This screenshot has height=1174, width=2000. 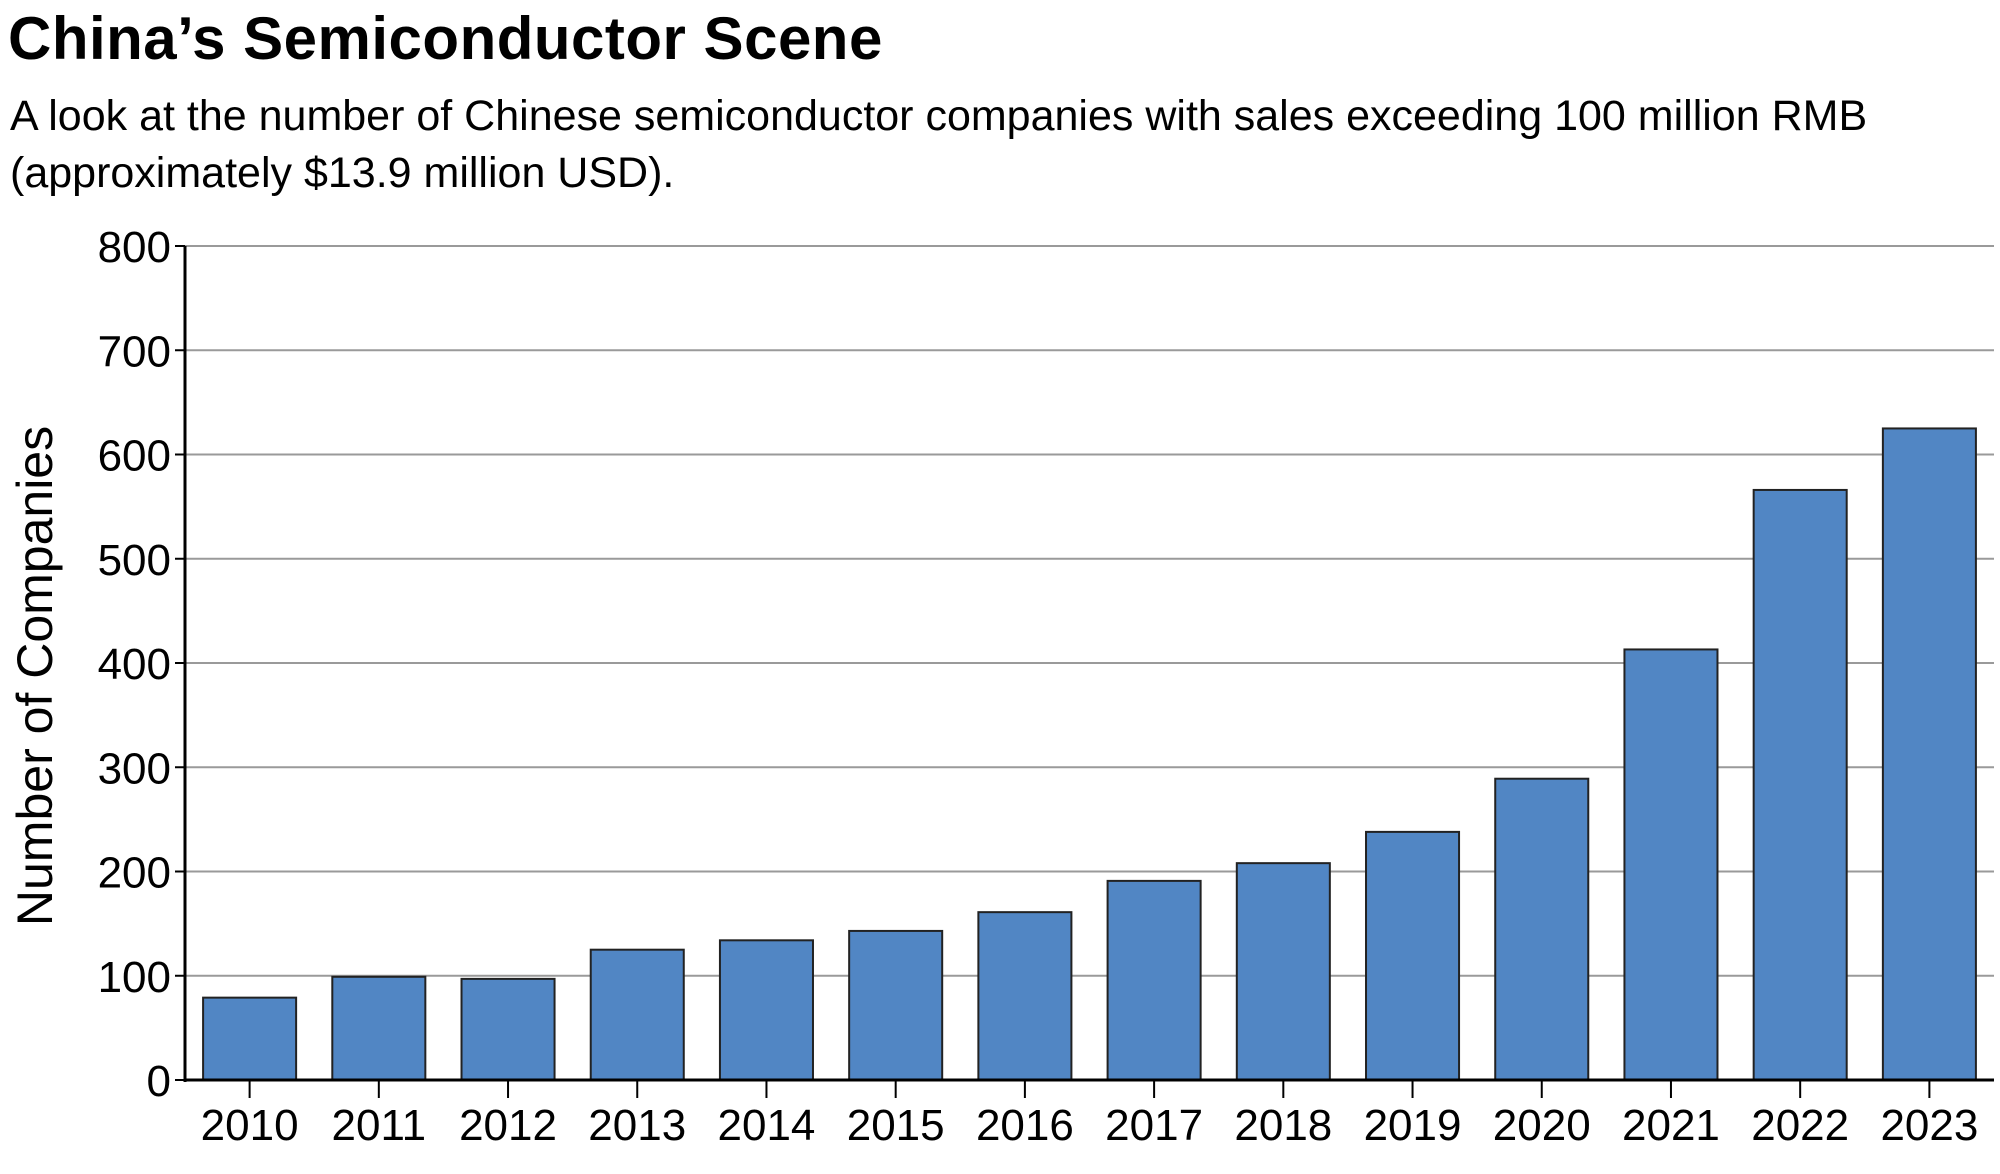 What do you see at coordinates (508, 1029) in the screenshot?
I see `bar-2012` at bounding box center [508, 1029].